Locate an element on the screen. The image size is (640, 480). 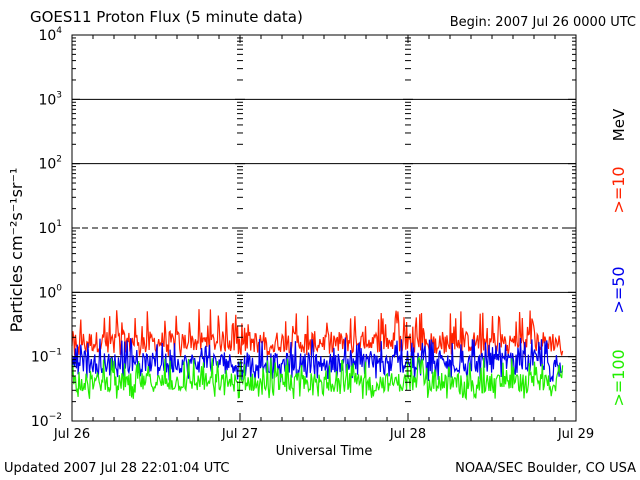
y-axis-label: Particles cm⁻²s⁻¹sr⁻¹ is located at coordinates (16, 250).